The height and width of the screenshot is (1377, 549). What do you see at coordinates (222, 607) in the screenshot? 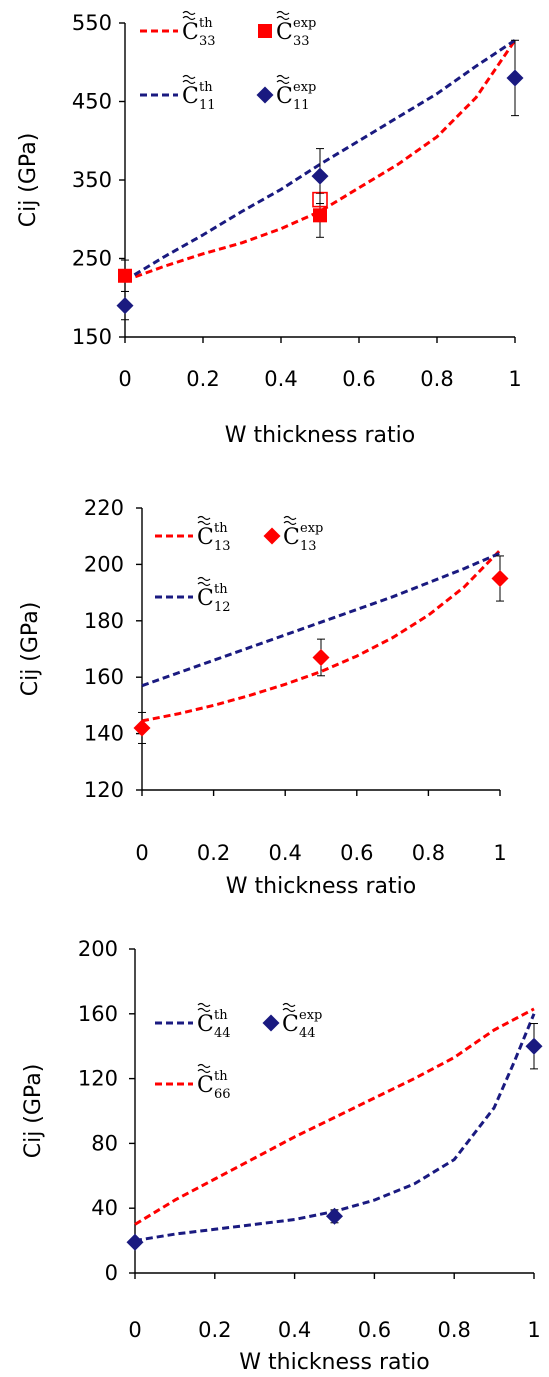
I see `legend-label-sub-2: 12` at bounding box center [222, 607].